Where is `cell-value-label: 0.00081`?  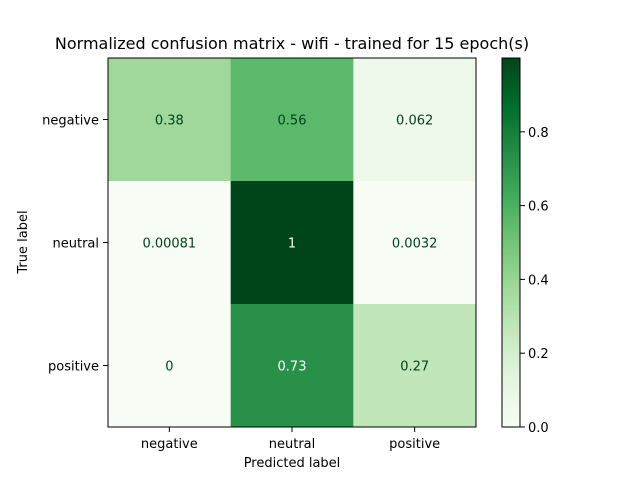
cell-value-label: 0.00081 is located at coordinates (169, 244).